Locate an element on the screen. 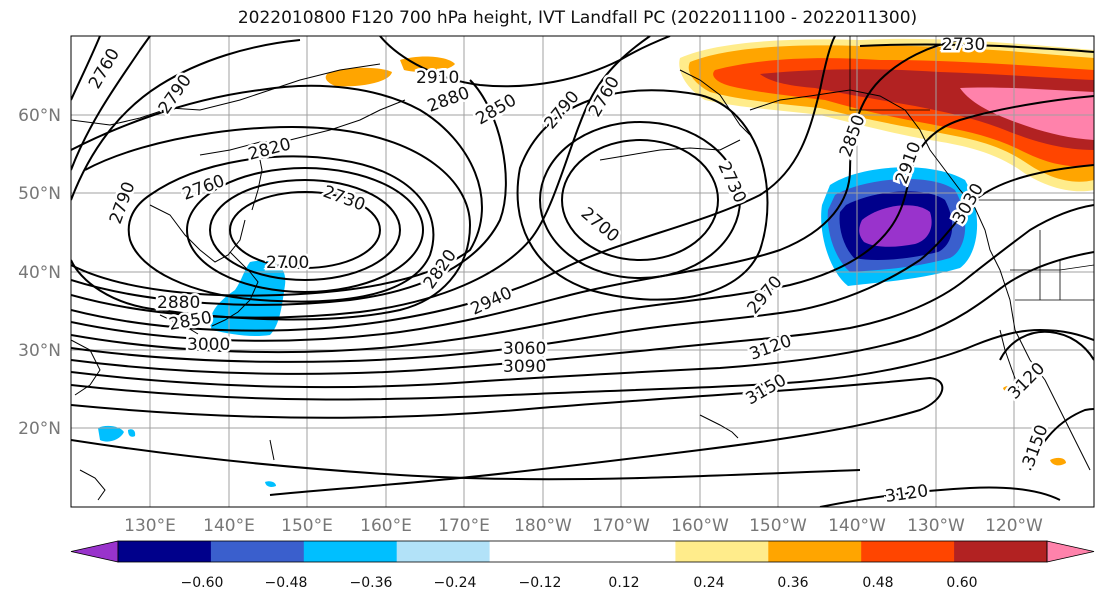 This screenshot has width=1105, height=601. colorbar-tick-label: −0.24 is located at coordinates (455, 583).